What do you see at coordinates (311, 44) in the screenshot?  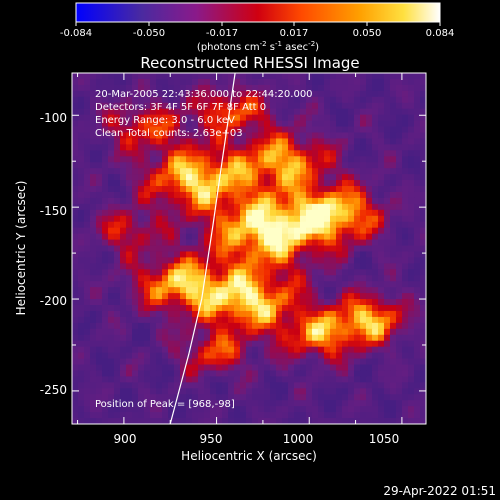 I see `unit-part-5: -2` at bounding box center [311, 44].